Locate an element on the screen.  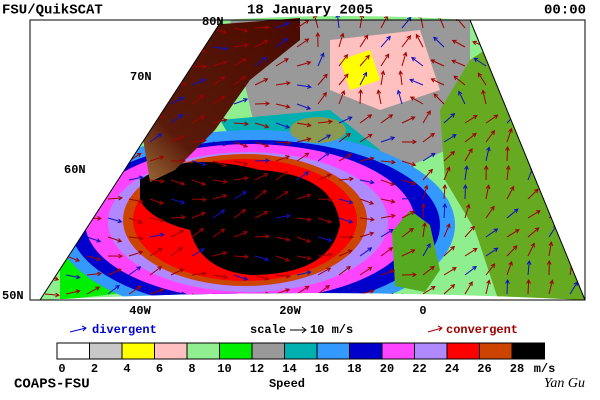
colorbar-tick: 26 is located at coordinates (484, 369).